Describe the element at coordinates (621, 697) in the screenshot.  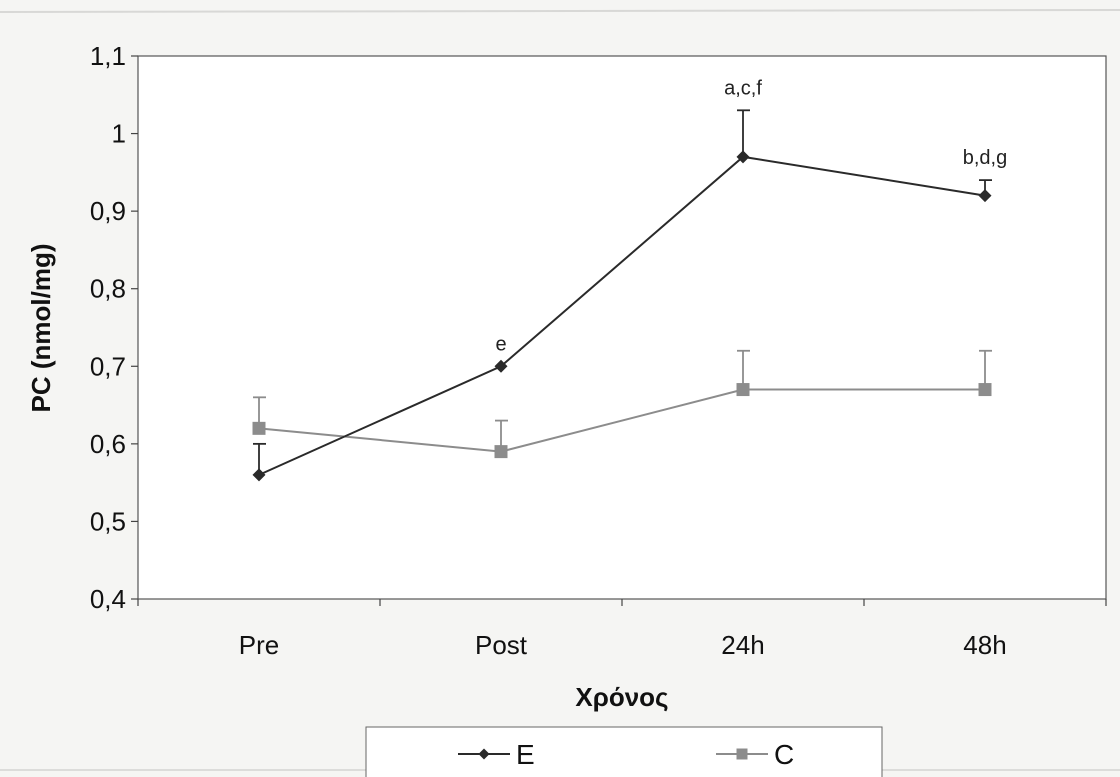
I see `x-axis-title: Χρόνος` at that location.